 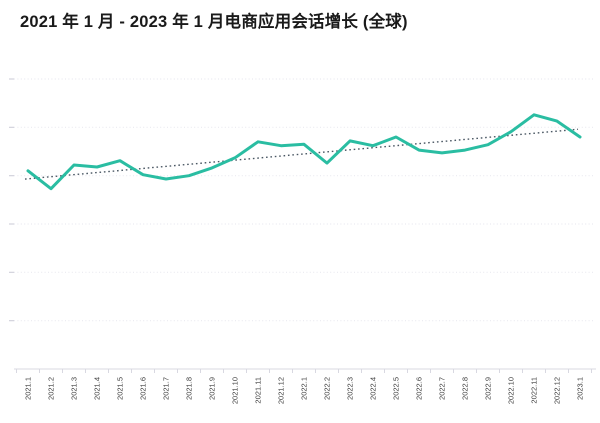 What do you see at coordinates (580, 388) in the screenshot?
I see `x-axis-label: 2023.1` at bounding box center [580, 388].